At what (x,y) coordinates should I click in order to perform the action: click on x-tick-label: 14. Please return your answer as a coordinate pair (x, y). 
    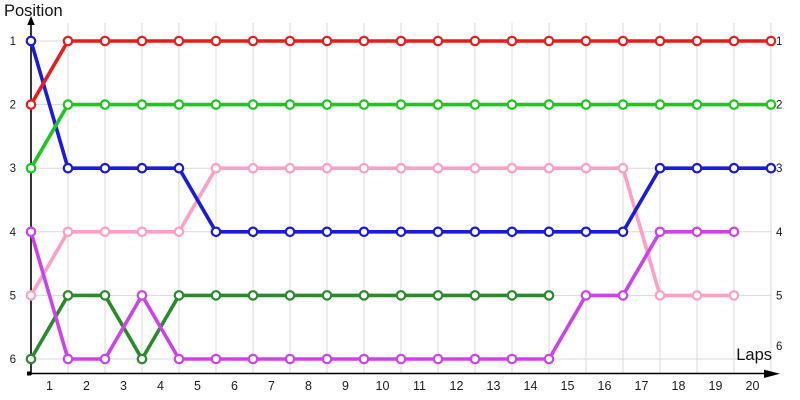
    Looking at the image, I should click on (531, 386).